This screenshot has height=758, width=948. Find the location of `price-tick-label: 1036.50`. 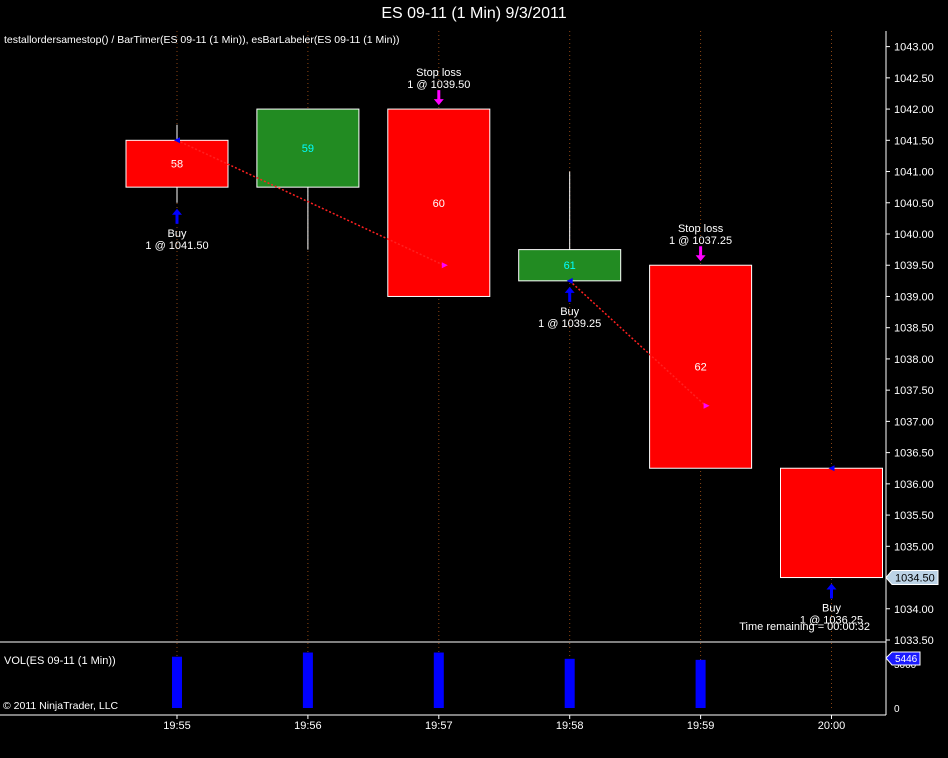

price-tick-label: 1036.50 is located at coordinates (914, 454).